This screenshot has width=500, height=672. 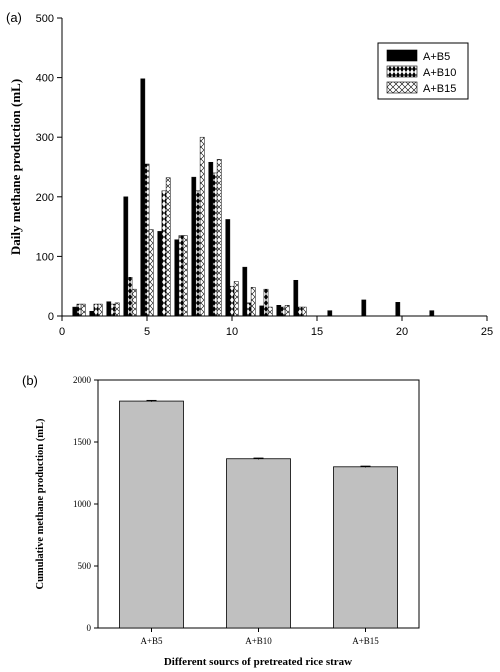 I want to click on bar-a-b15-x14, so click(x=304, y=311).